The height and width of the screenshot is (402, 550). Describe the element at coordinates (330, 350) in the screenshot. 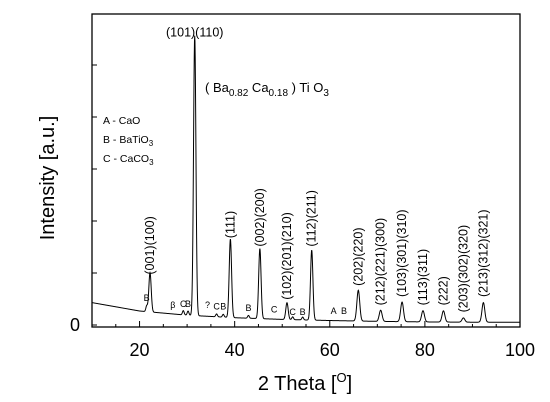

I see `x-tick-label: 60` at that location.